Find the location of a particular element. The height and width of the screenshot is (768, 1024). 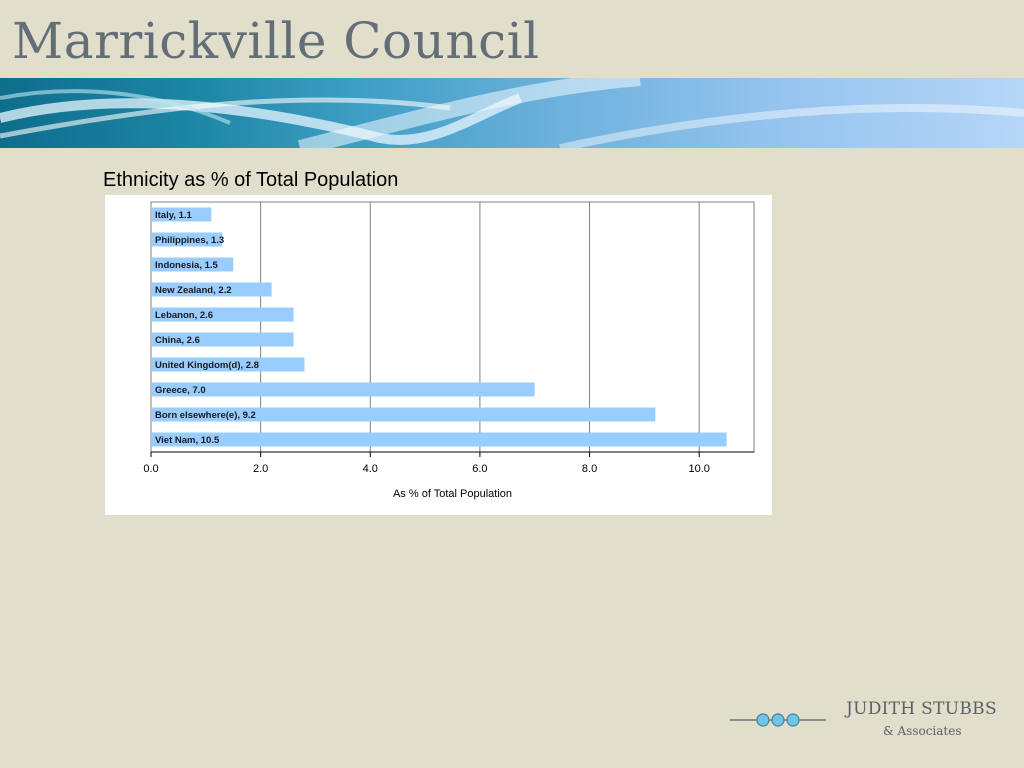

banner-swoosh-graphic is located at coordinates (512, 113).